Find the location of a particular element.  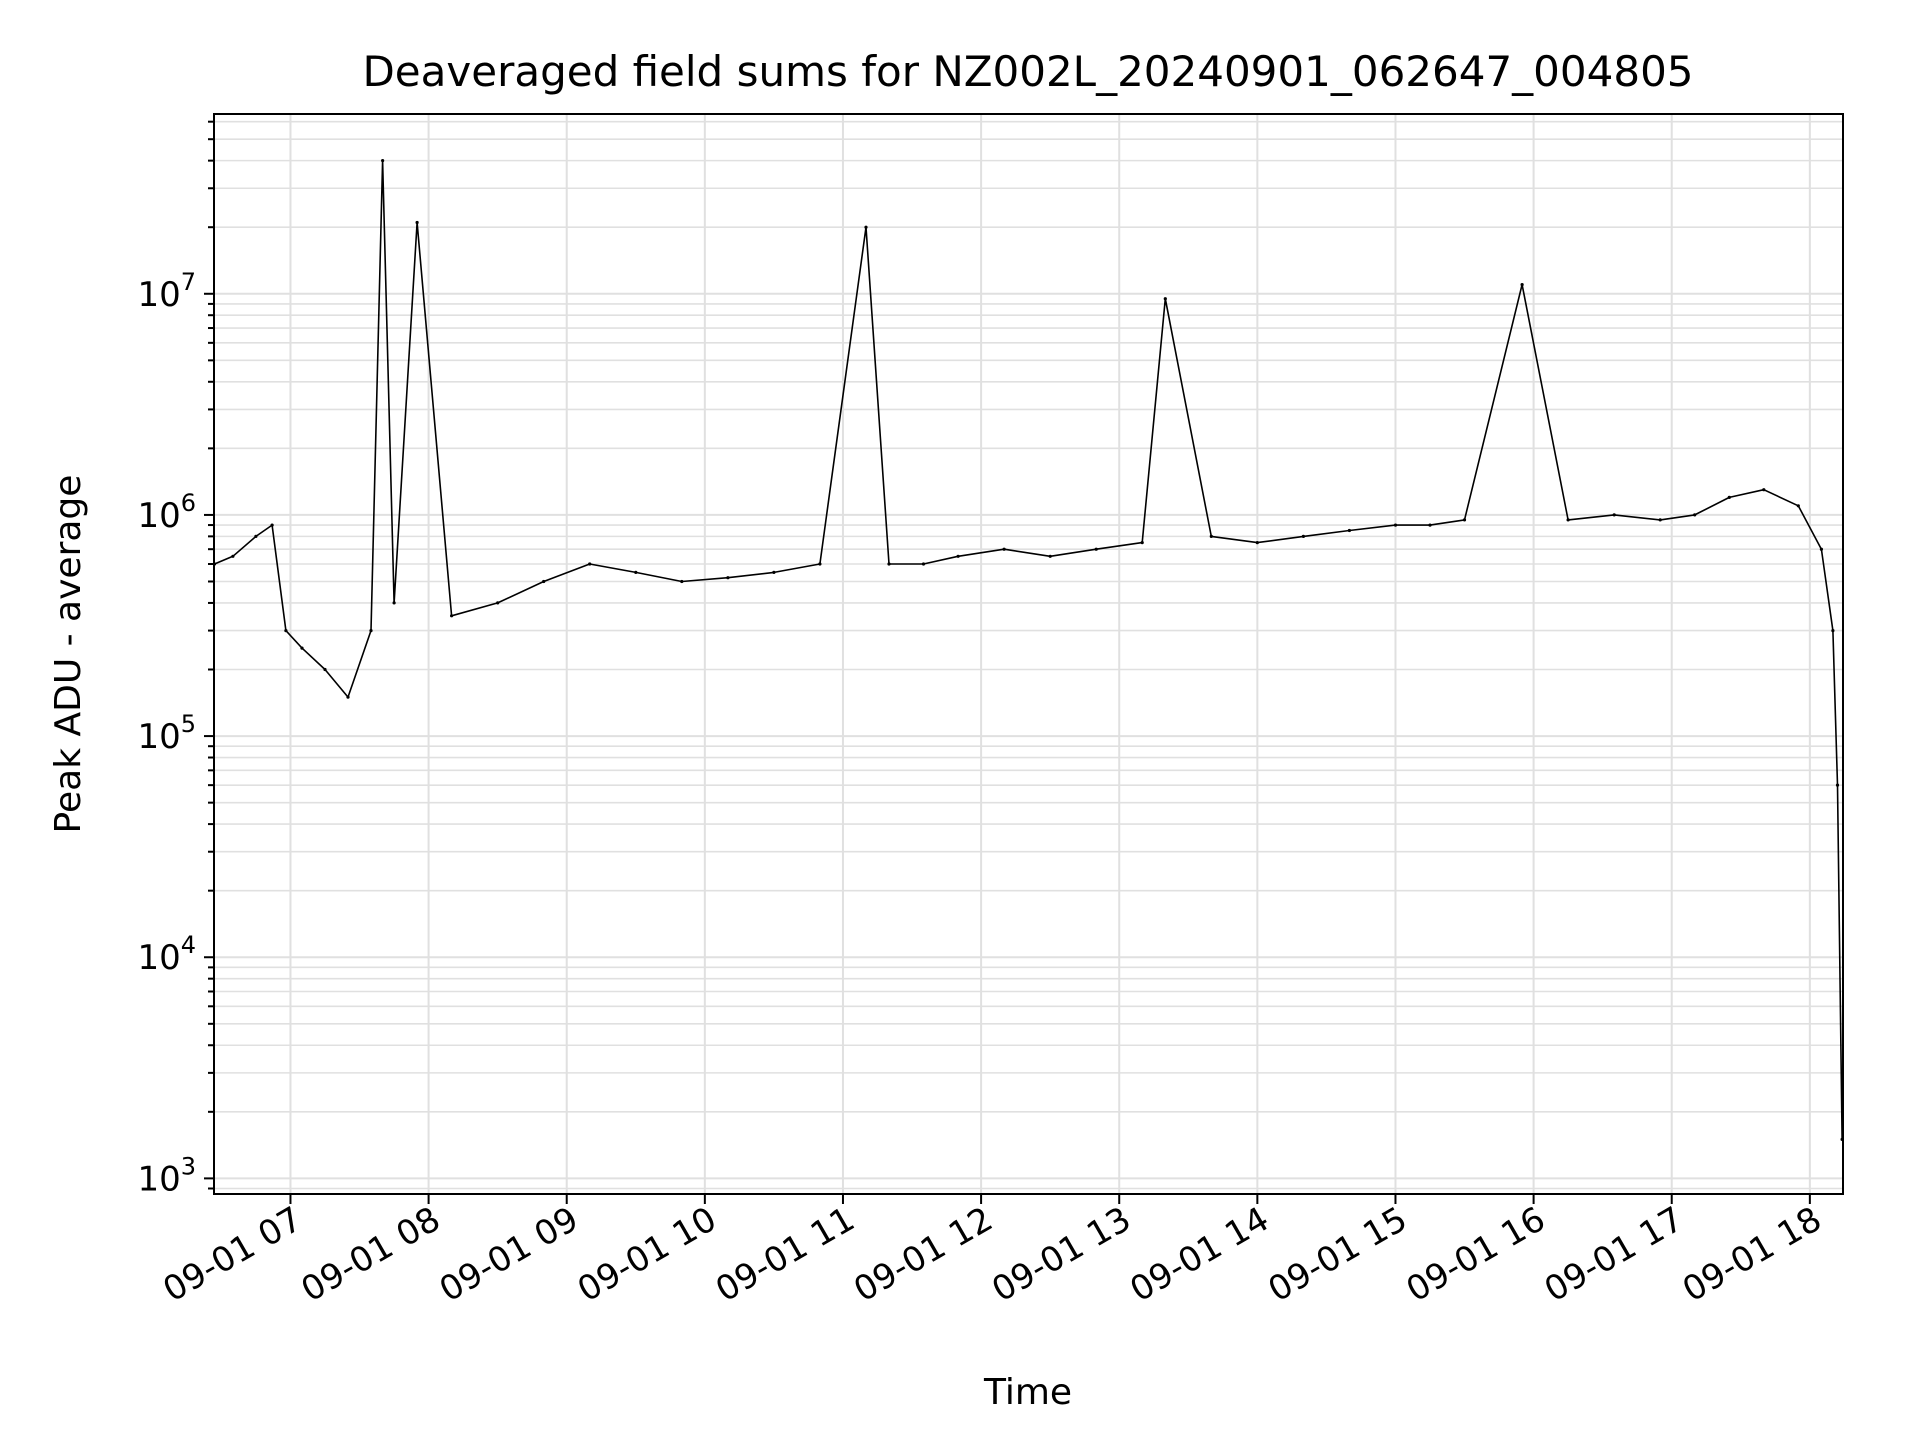

x-tick-label: 09-01 15 is located at coordinates (1338, 1254).